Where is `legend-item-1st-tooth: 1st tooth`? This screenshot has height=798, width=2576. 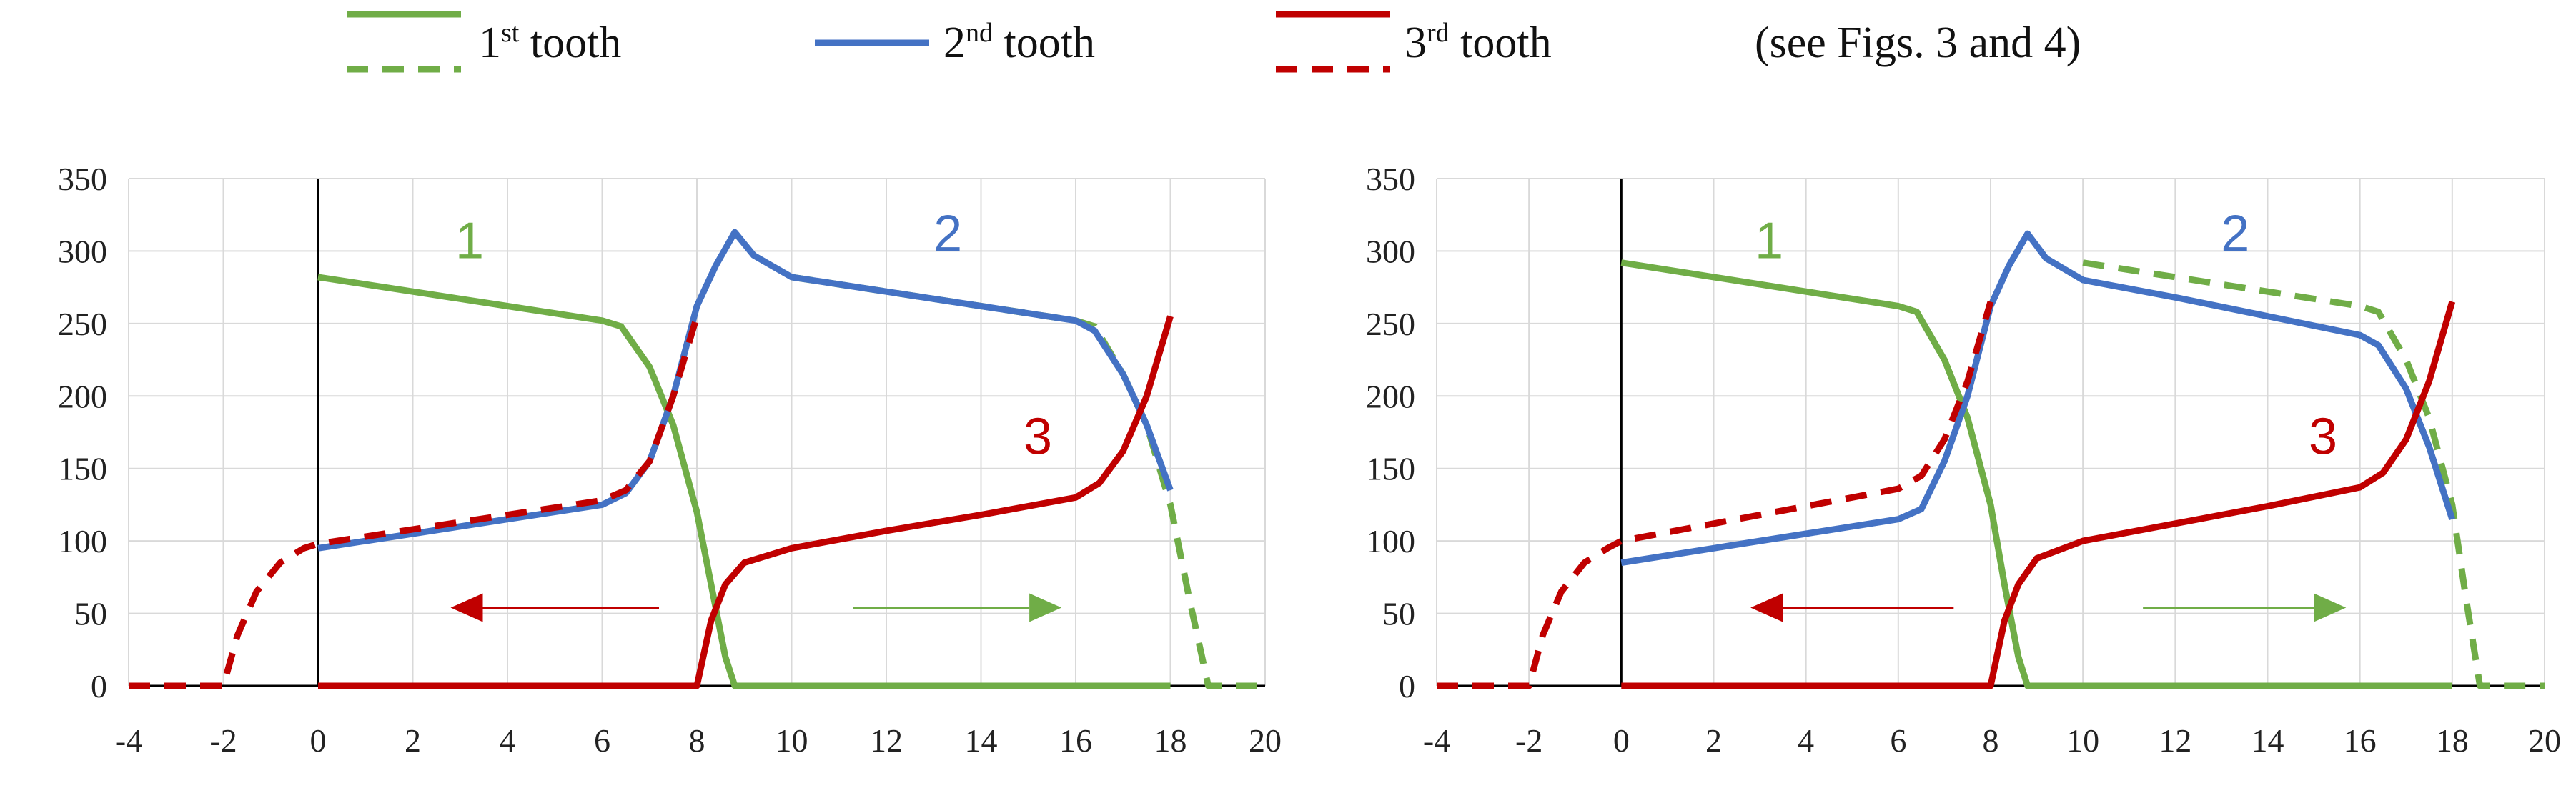
legend-item-1st-tooth: 1st tooth is located at coordinates (484, 42).